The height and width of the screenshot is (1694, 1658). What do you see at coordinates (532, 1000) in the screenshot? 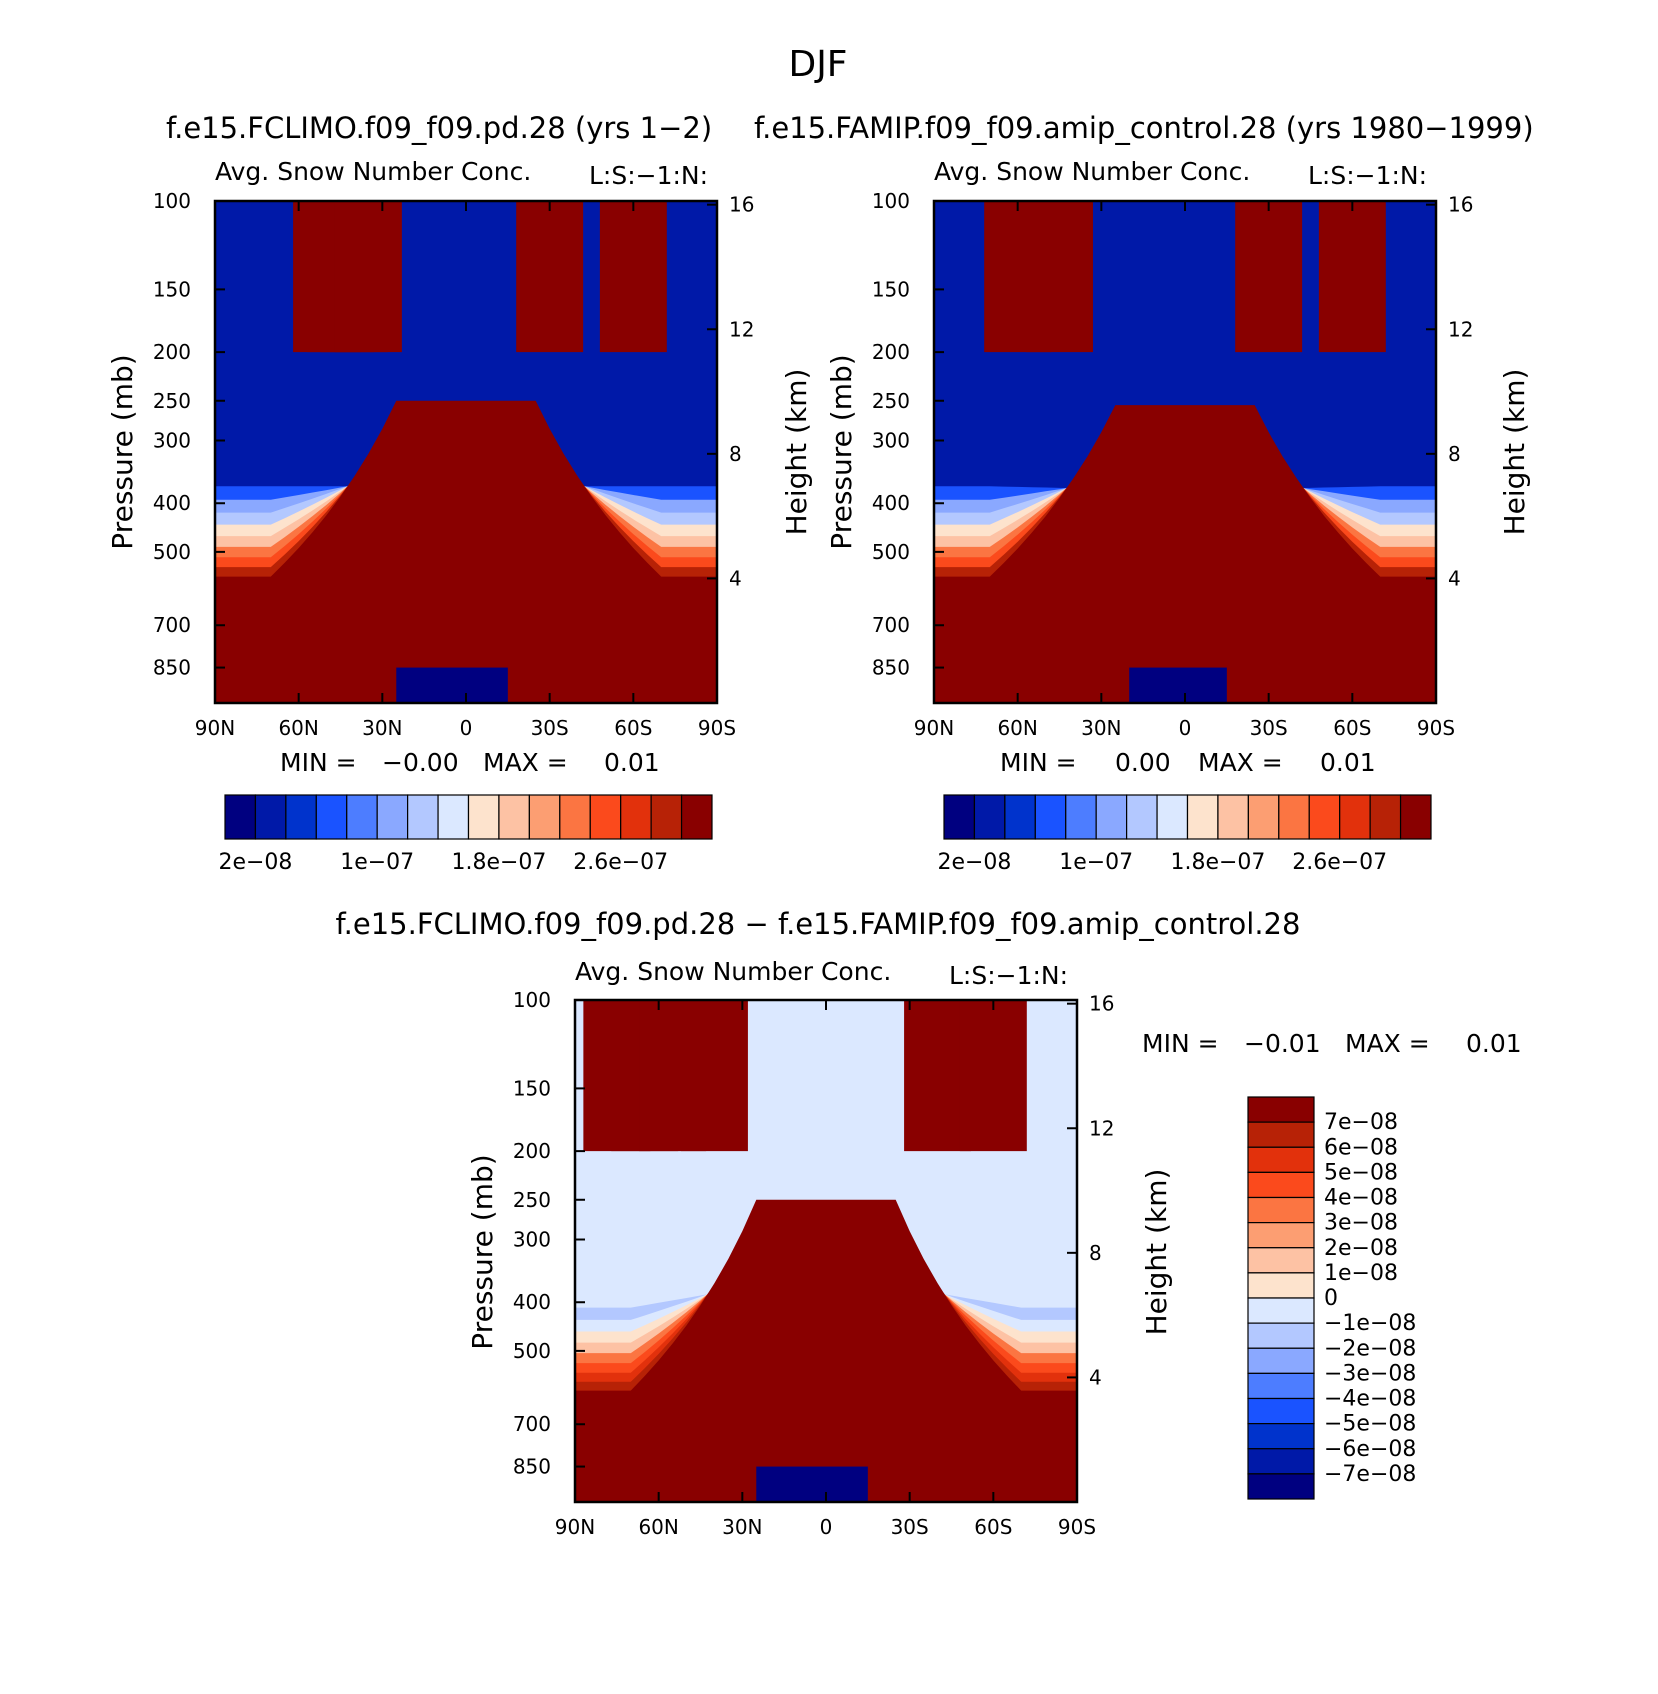
I see `y-tick-label: 100` at bounding box center [532, 1000].